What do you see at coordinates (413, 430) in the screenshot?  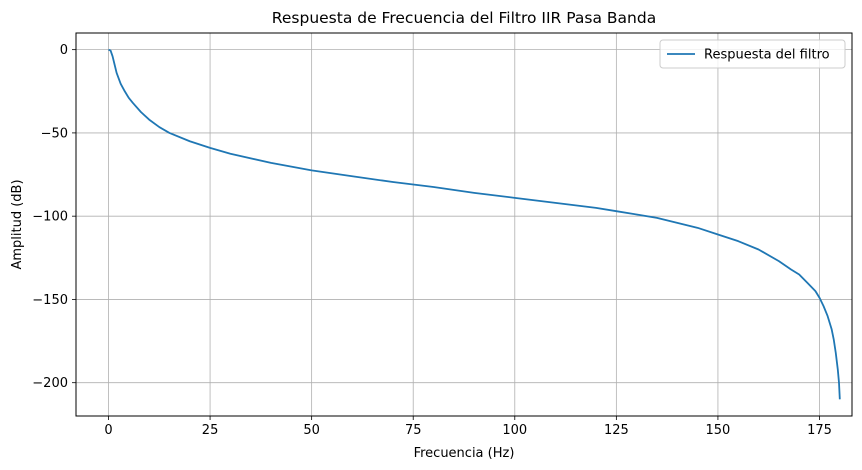 I see `x-tick-label: 75` at bounding box center [413, 430].